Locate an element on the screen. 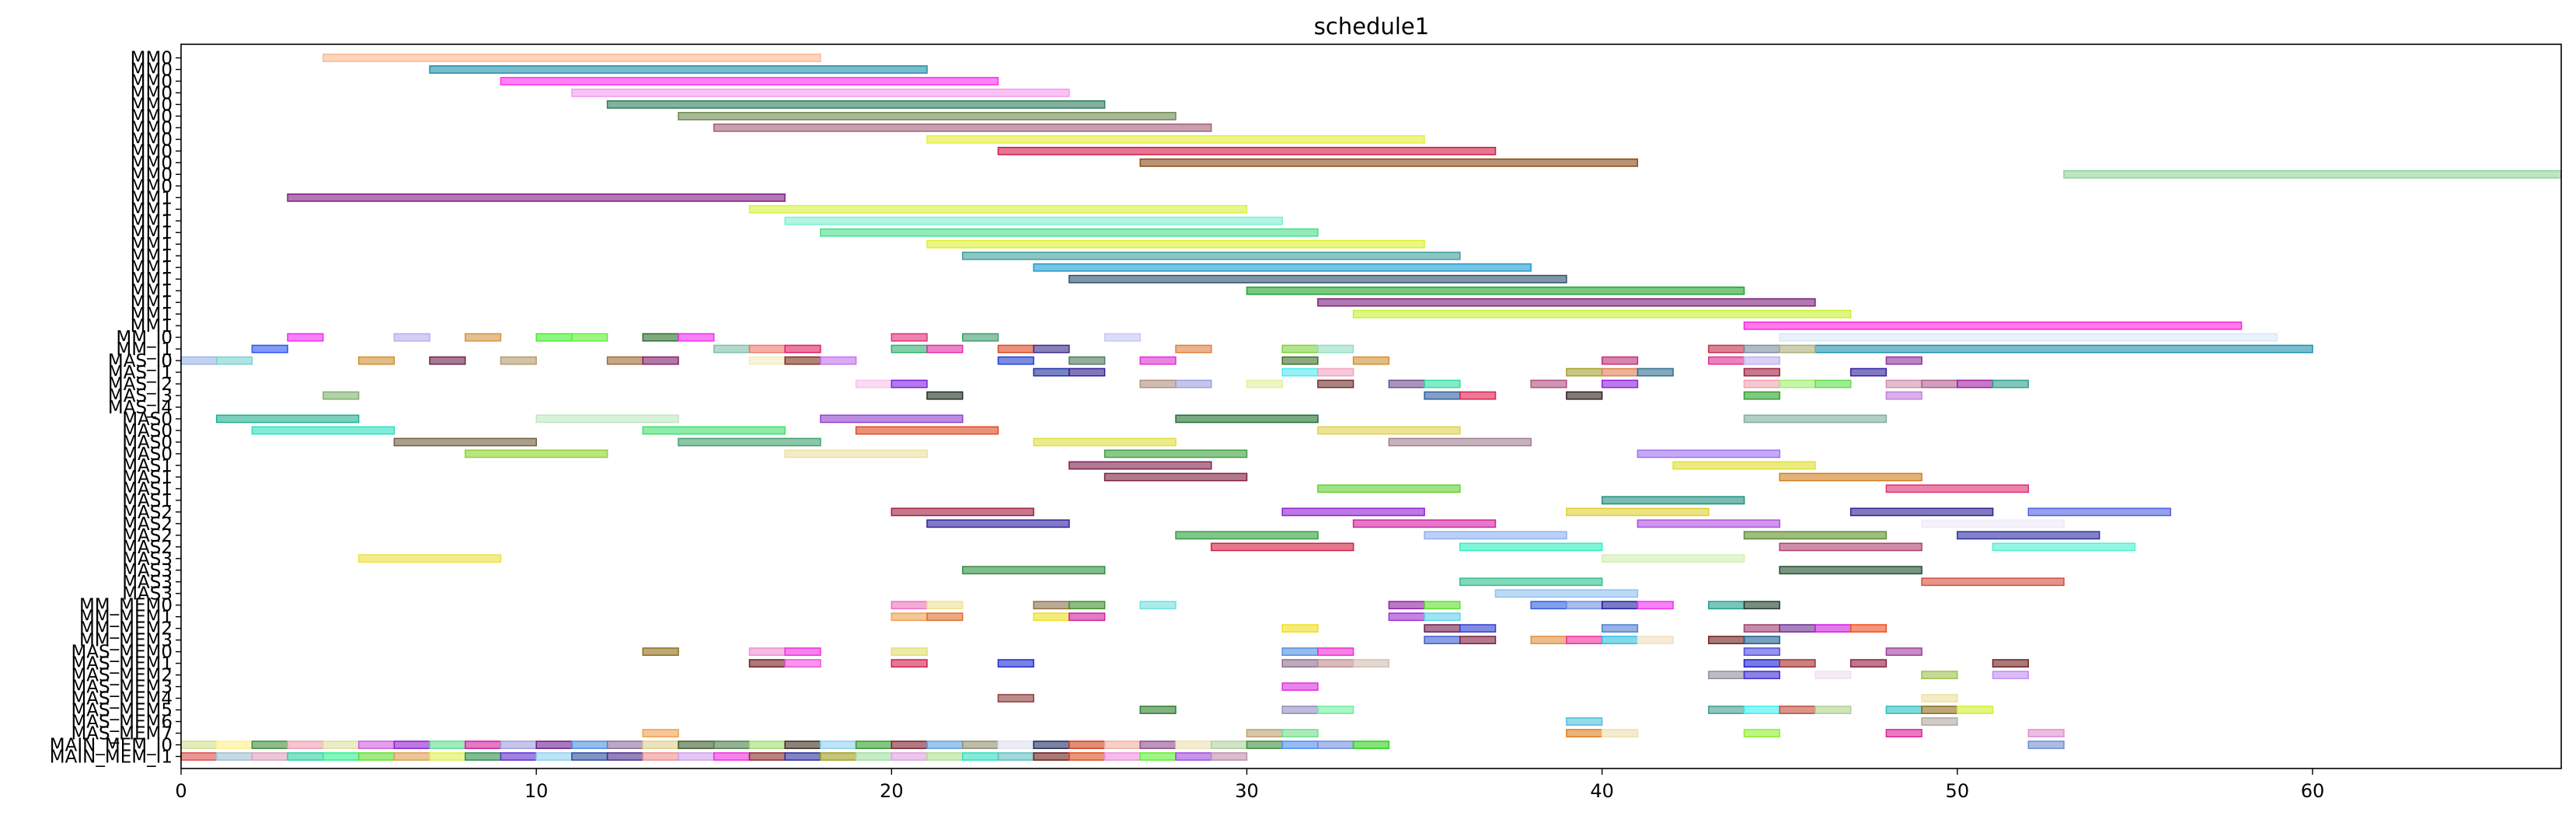  y-tick-label: MAS0 is located at coordinates (147, 455).